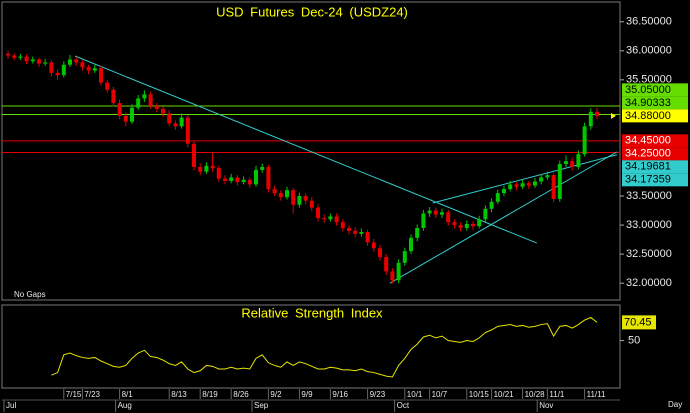  Describe the element at coordinates (648, 90) in the screenshot. I see `price-flag-label: 35.05000` at that location.